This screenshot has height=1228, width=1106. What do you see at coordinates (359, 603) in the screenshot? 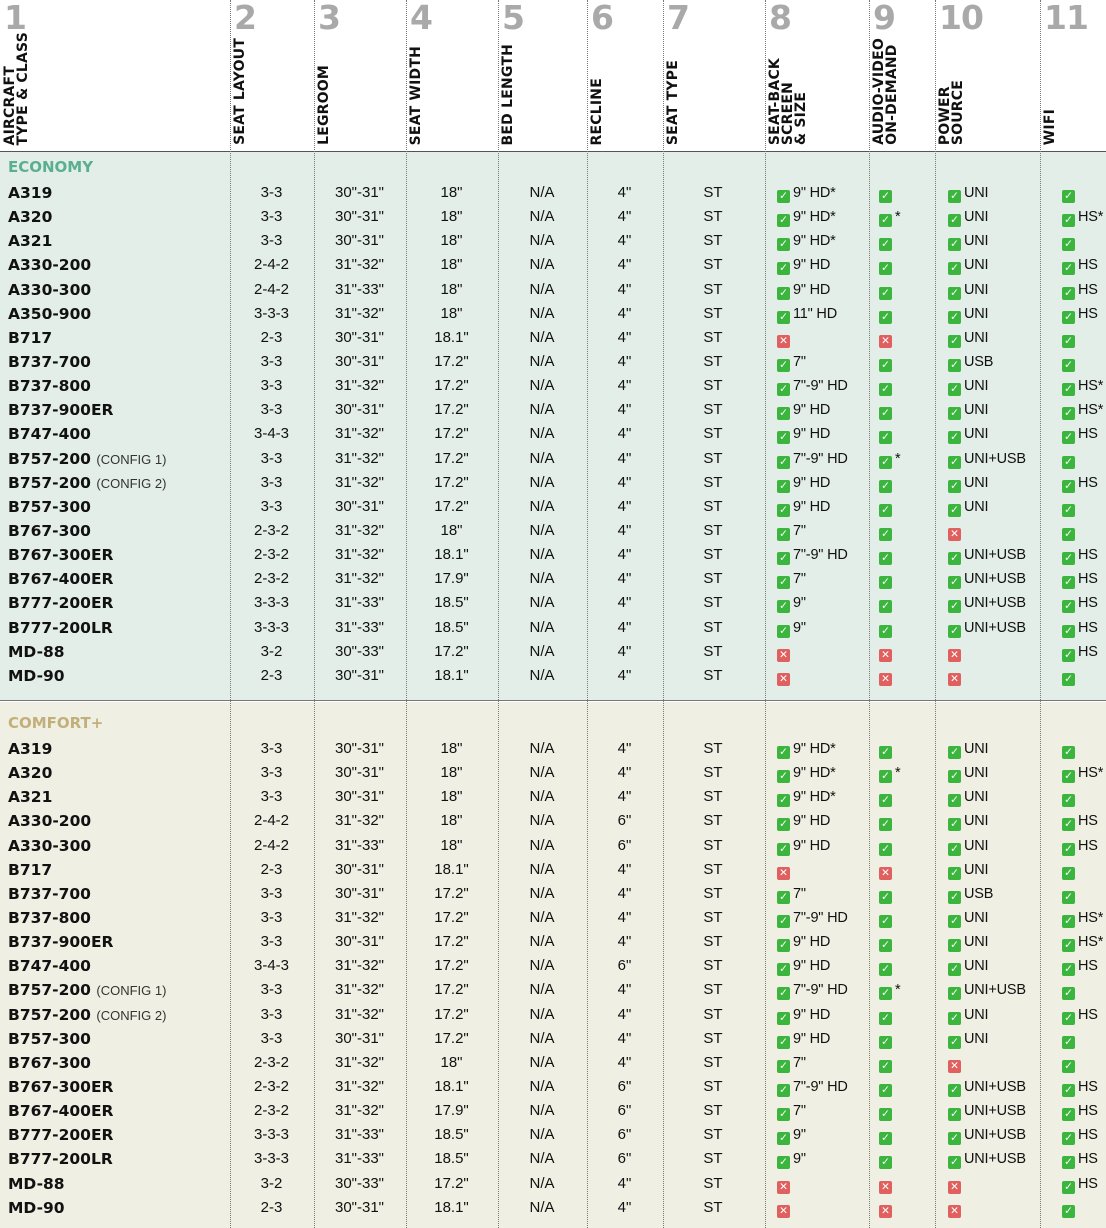
I see `legroom: 31"-33"` at bounding box center [359, 603].